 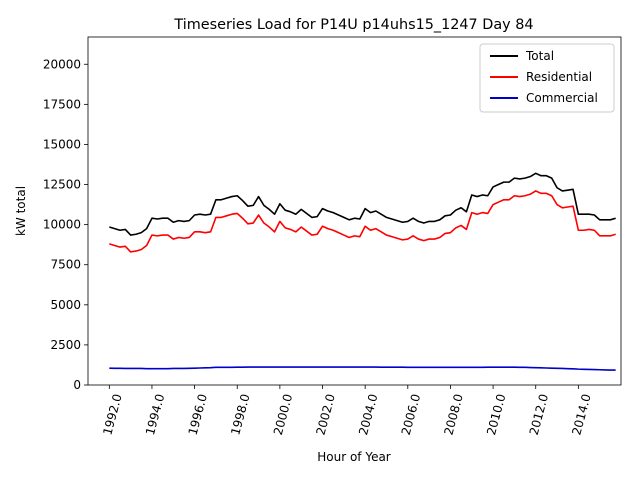 I want to click on y-tick-label: 0, so click(x=77, y=385).